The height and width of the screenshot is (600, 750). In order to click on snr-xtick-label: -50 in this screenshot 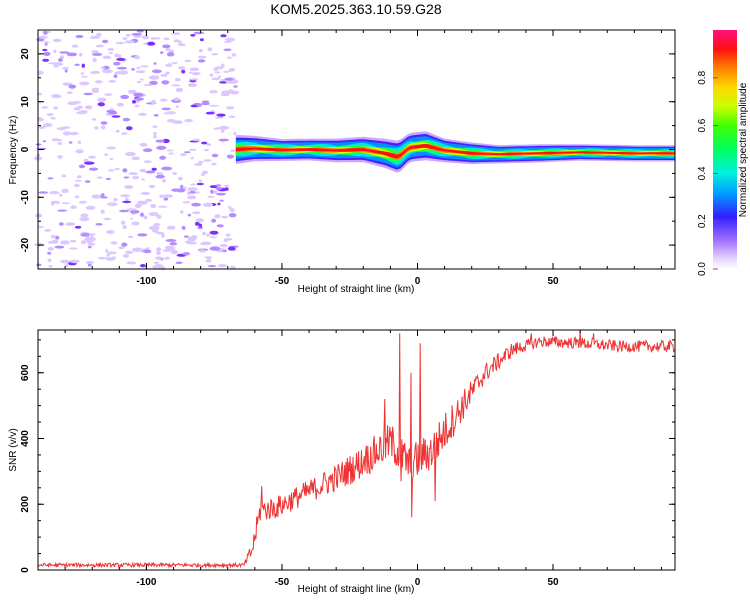, I will do `click(282, 582)`.